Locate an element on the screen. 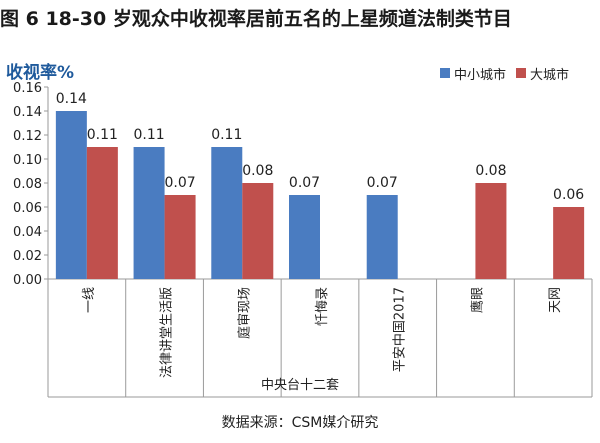 This screenshot has height=443, width=600. x-tick-label: 庭审现场 is located at coordinates (244, 313).